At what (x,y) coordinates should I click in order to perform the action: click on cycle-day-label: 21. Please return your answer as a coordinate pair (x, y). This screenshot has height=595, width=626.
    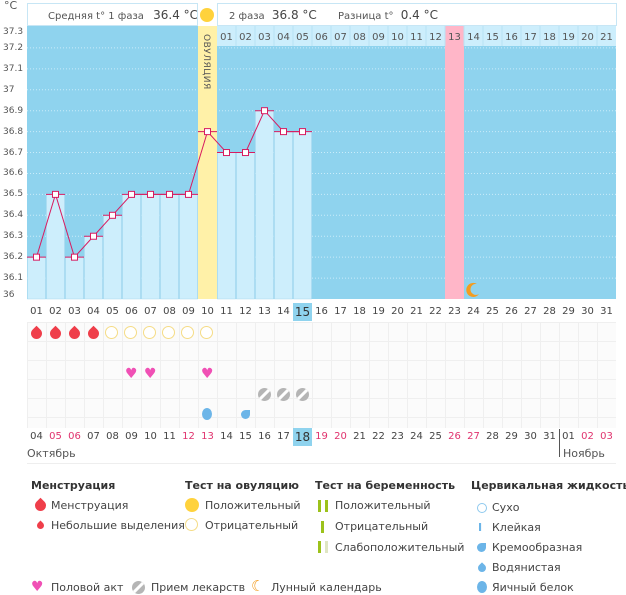
    Looking at the image, I should click on (416, 311).